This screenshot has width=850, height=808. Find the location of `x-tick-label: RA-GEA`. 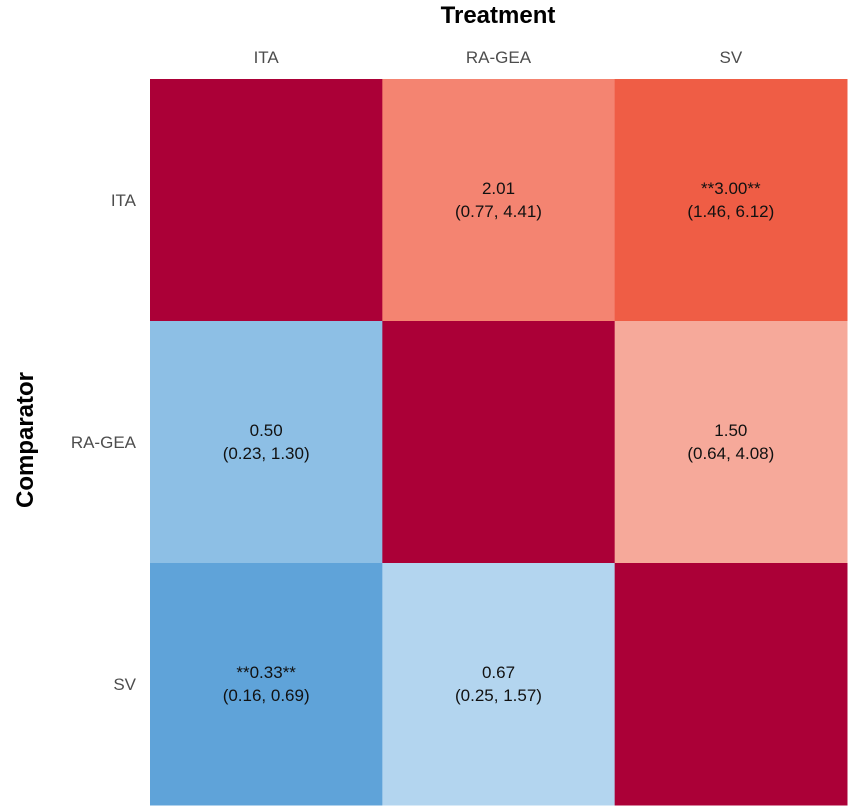

x-tick-label: RA-GEA is located at coordinates (499, 57).